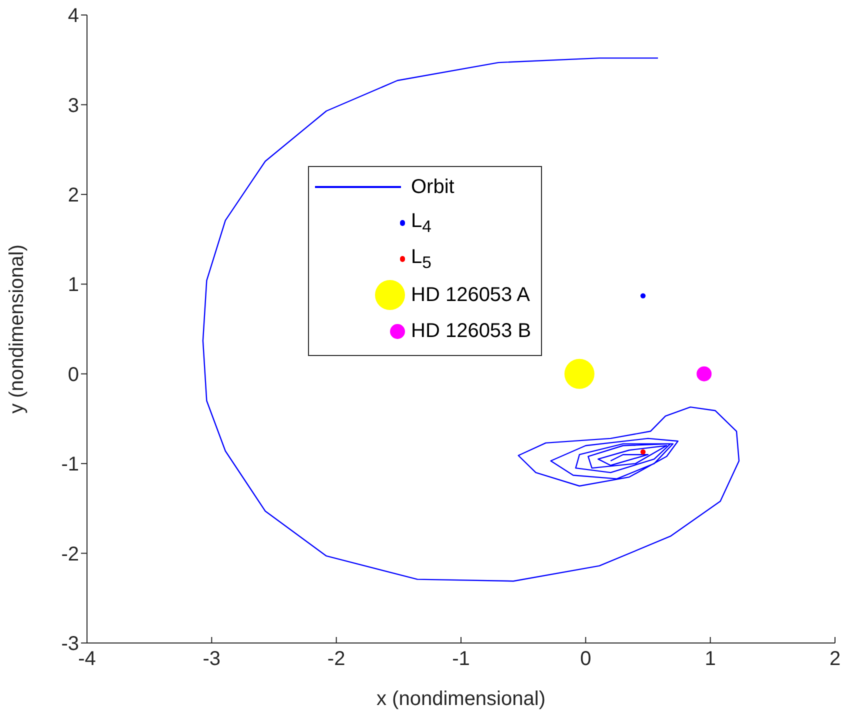  Describe the element at coordinates (73, 285) in the screenshot. I see `y-tick-label: 1` at that location.